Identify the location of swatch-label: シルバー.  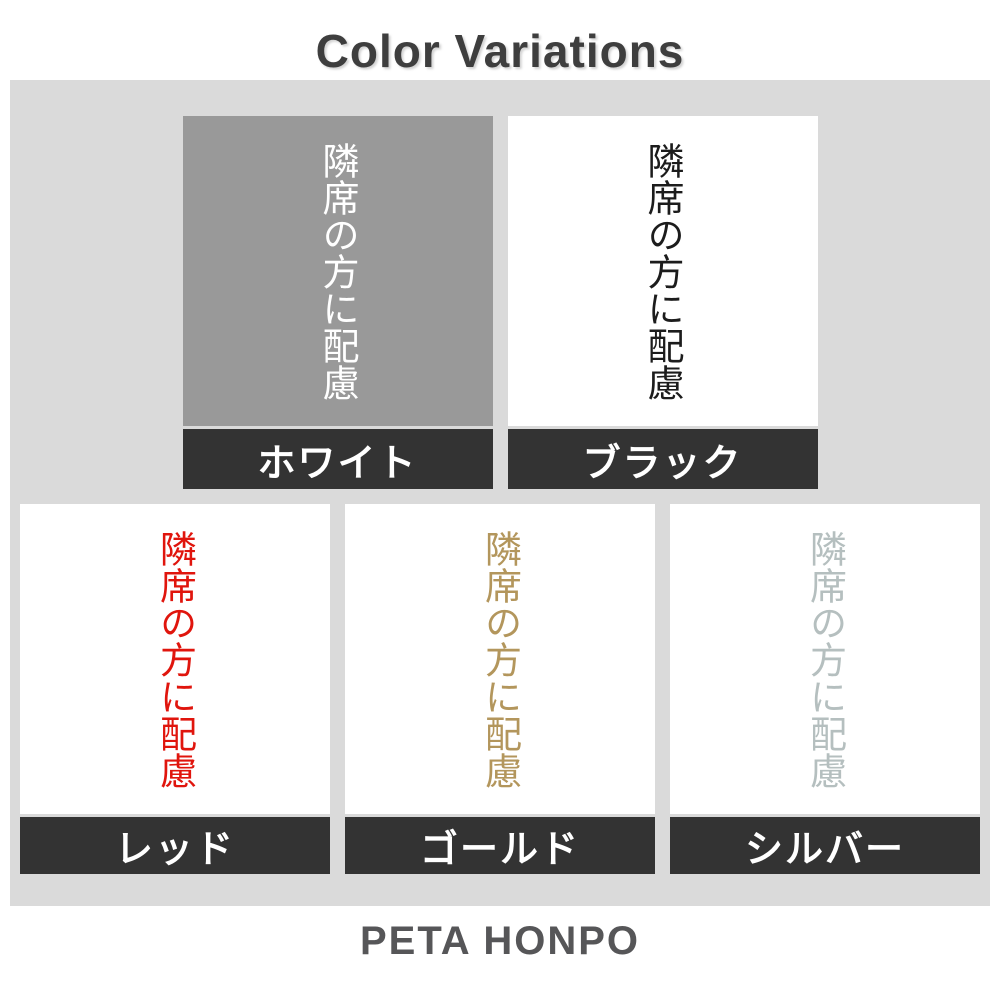
(825, 845).